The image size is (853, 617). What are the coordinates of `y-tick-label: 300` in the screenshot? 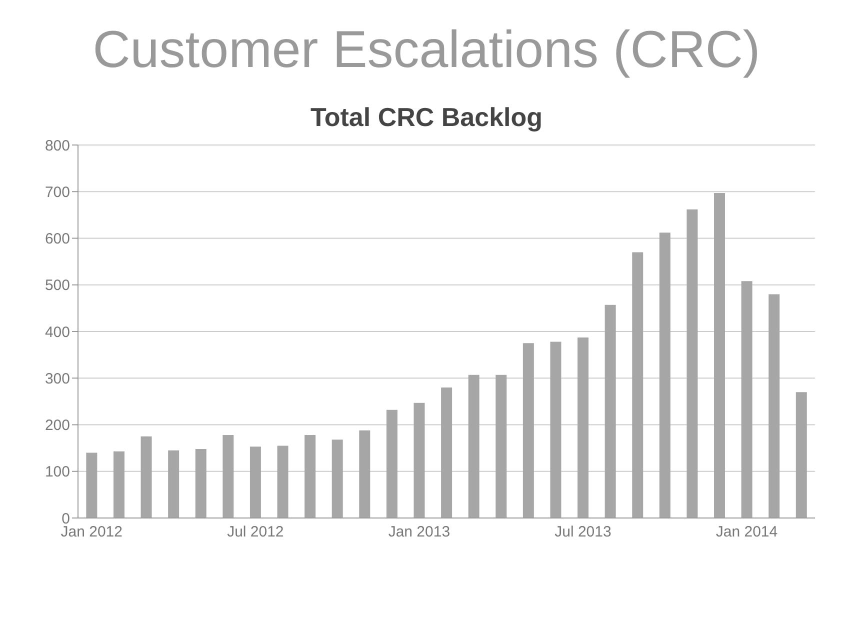 It's located at (57, 379).